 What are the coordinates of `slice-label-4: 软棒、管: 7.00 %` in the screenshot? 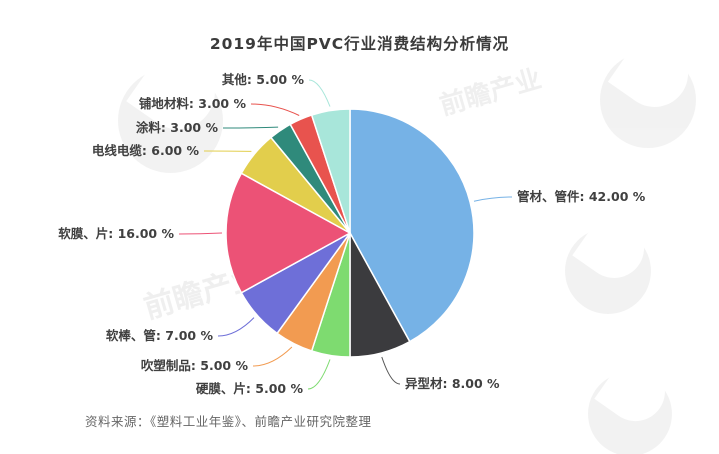 It's located at (159, 335).